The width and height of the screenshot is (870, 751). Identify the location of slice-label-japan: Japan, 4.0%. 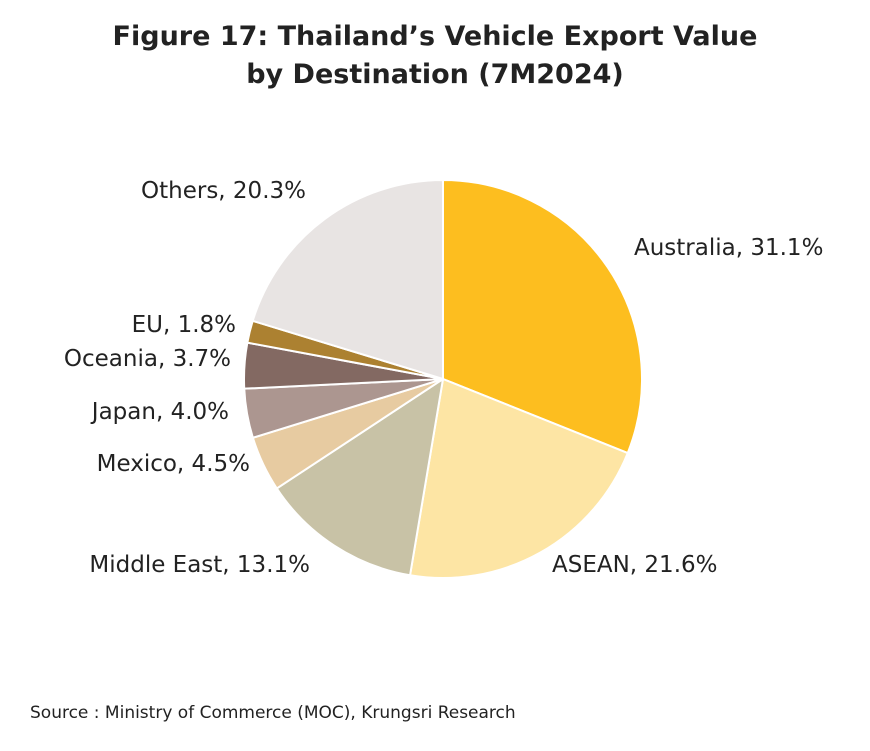
(159, 412).